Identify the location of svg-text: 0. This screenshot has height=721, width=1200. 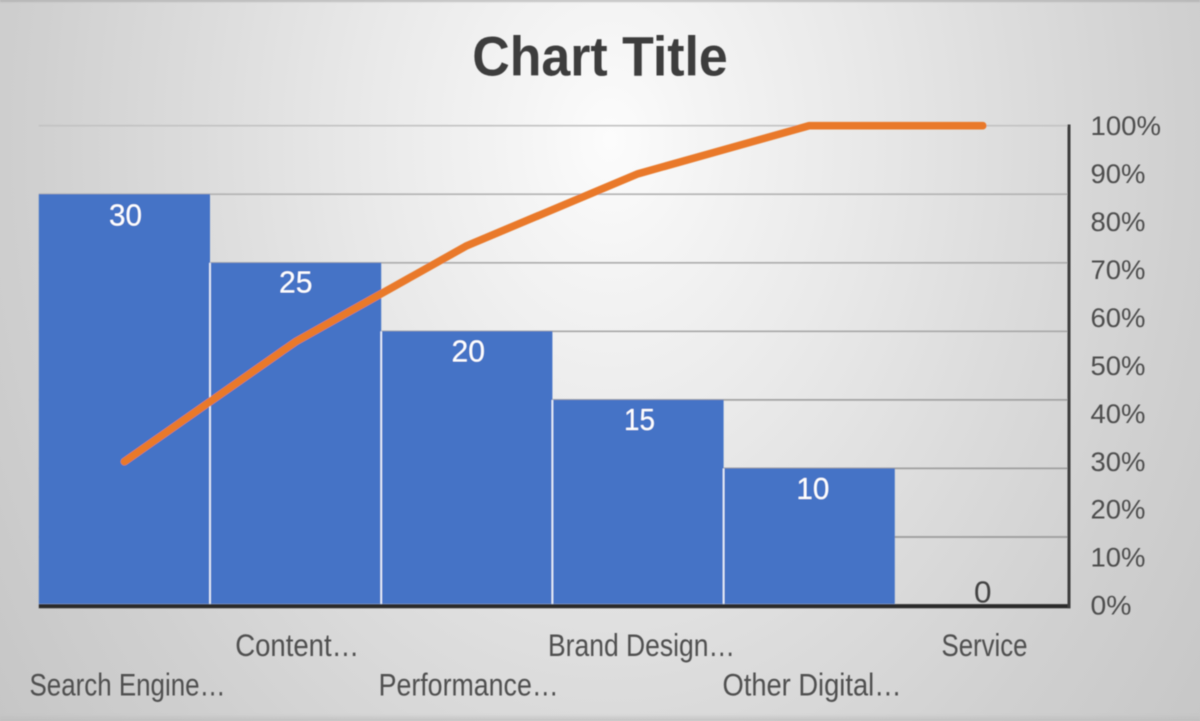
(983, 592).